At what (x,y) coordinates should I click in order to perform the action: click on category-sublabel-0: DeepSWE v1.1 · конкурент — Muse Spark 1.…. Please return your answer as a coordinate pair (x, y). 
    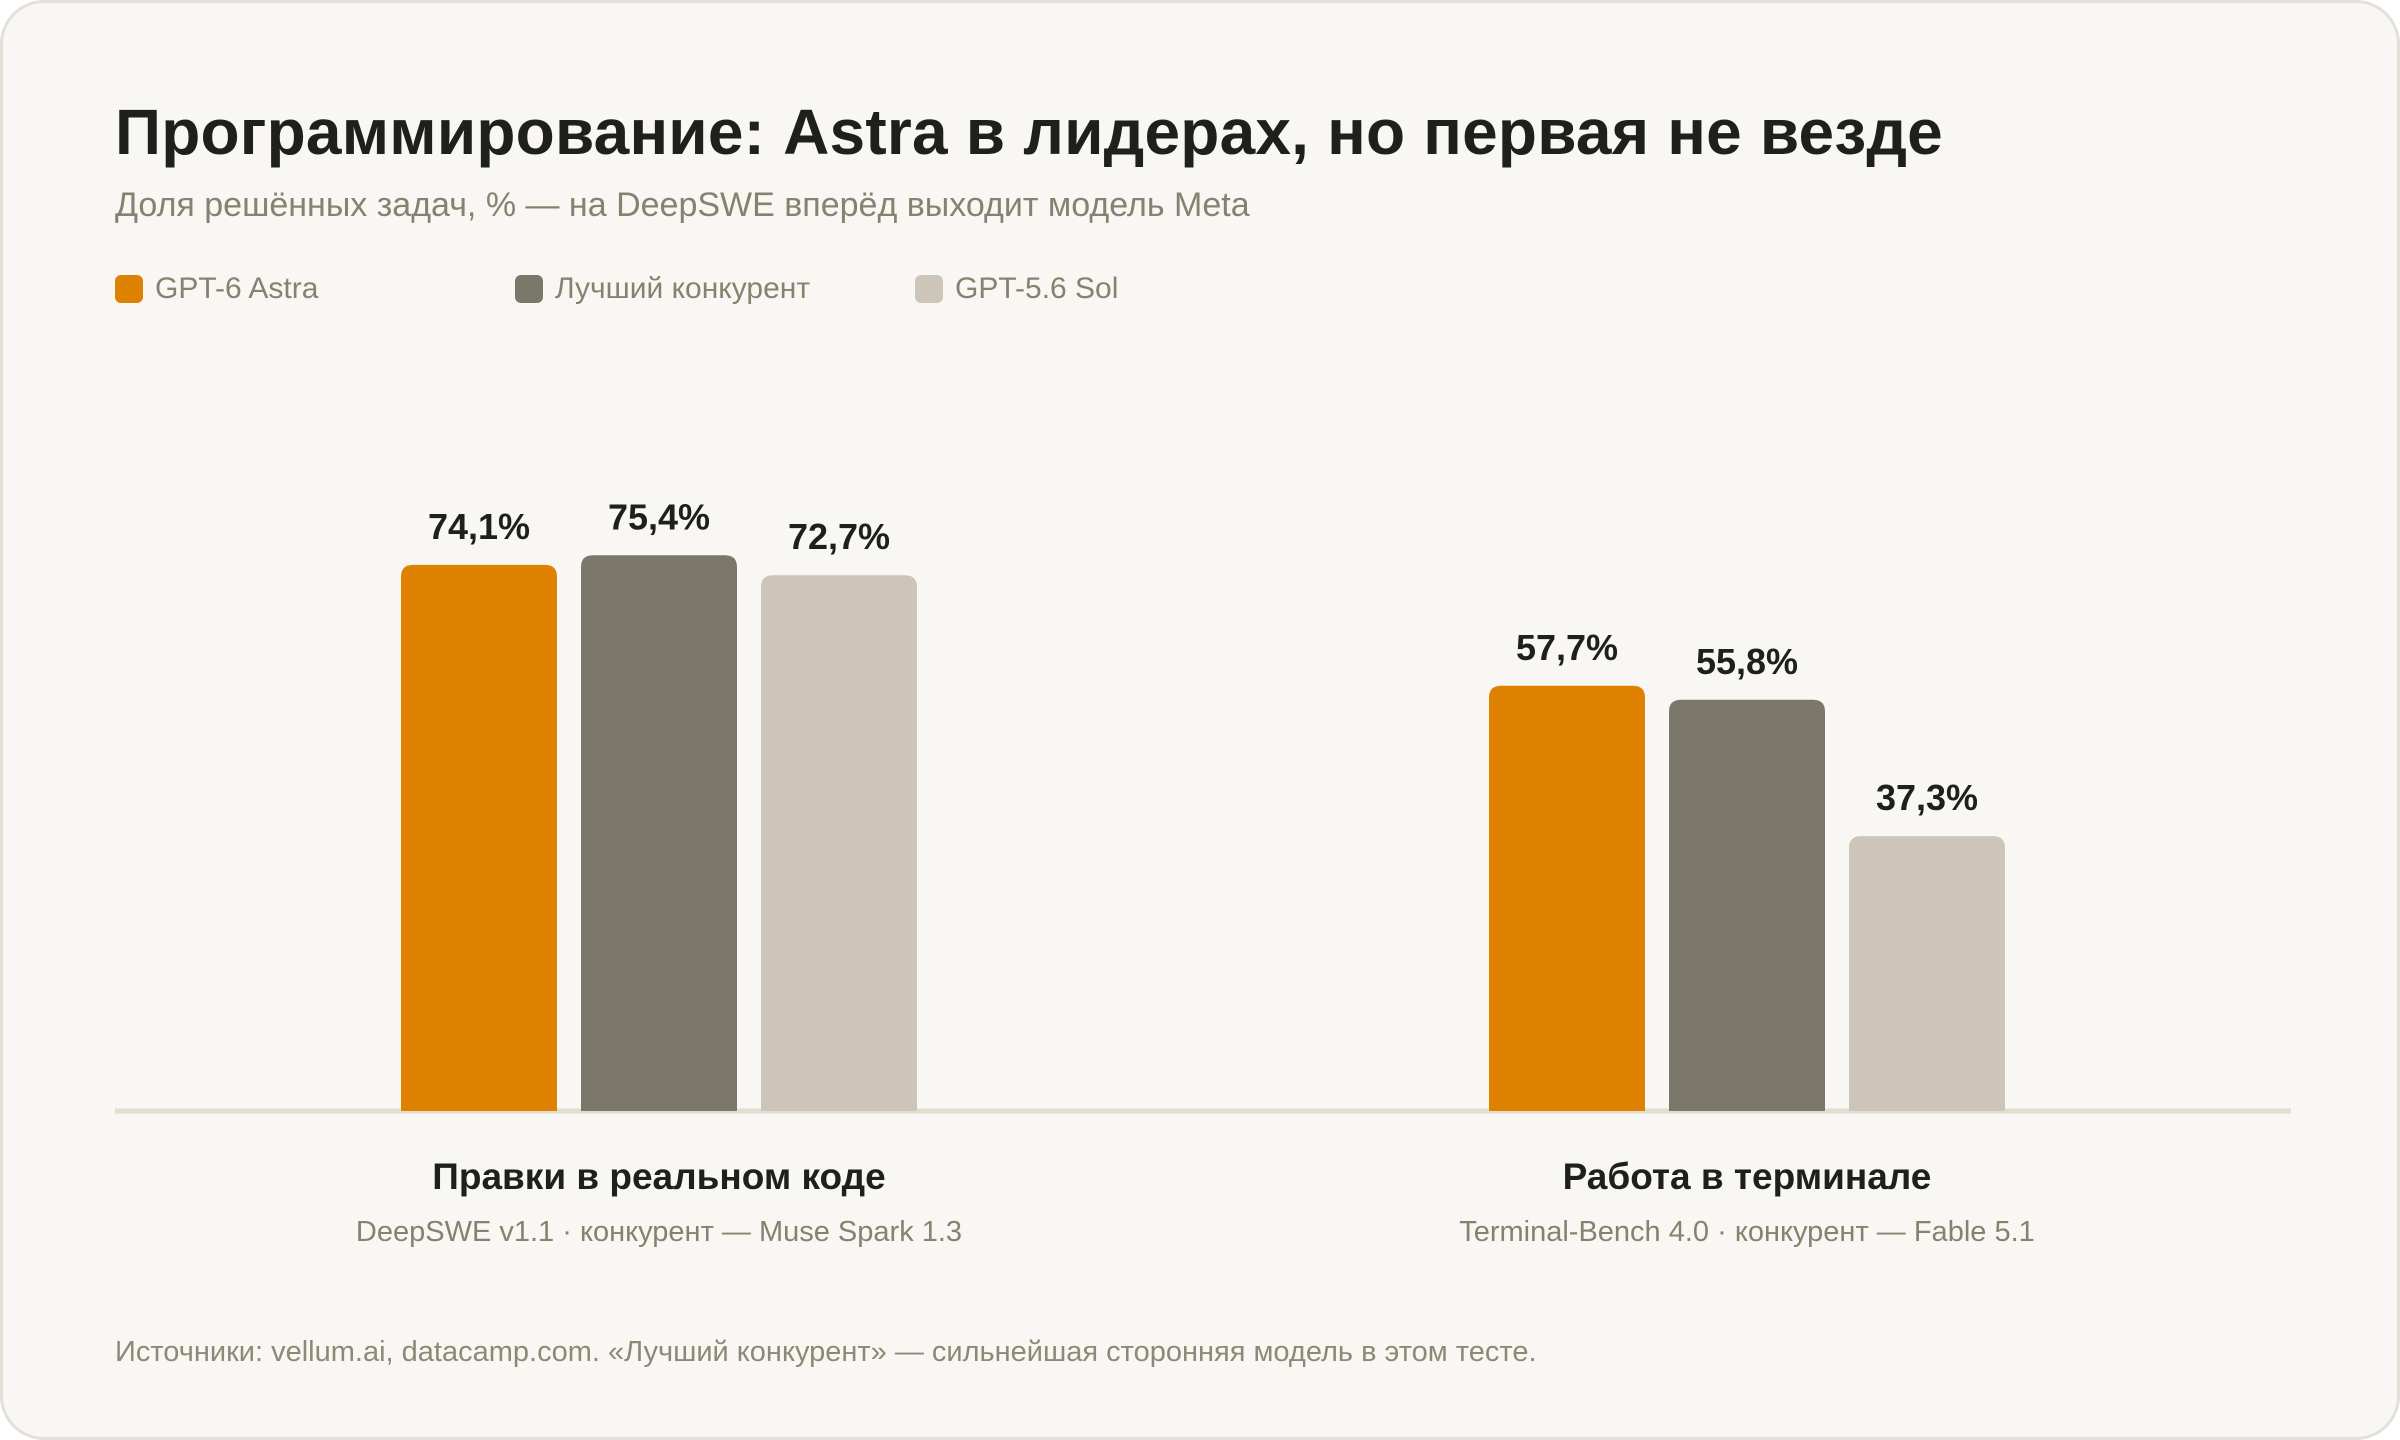
    Looking at the image, I should click on (659, 1232).